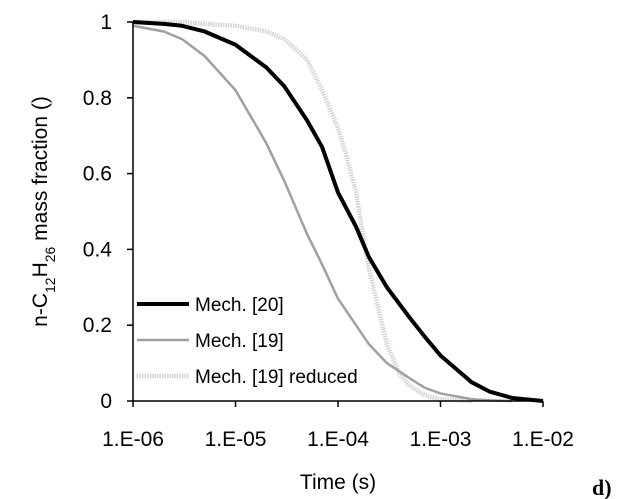 The image size is (619, 499). Describe the element at coordinates (543, 439) in the screenshot. I see `x-tick-label: 1.E-02` at that location.